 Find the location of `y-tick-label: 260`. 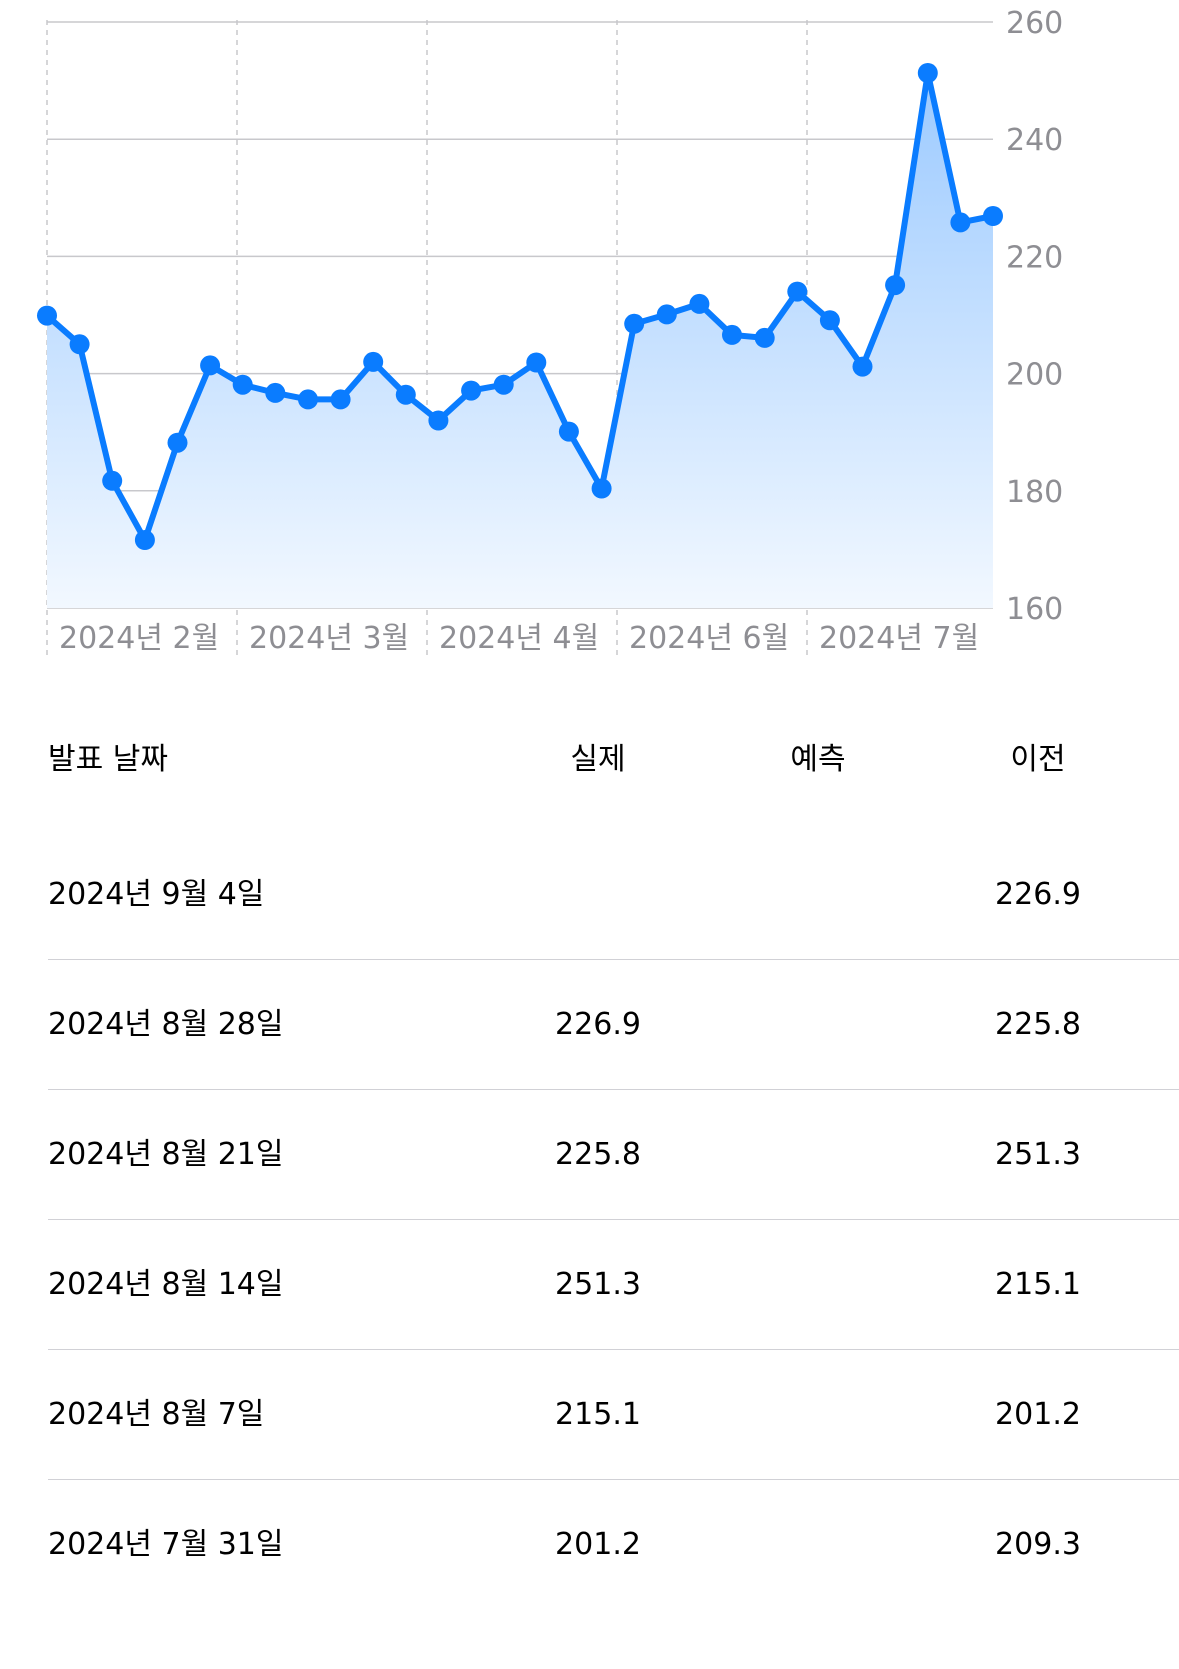

y-tick-label: 260 is located at coordinates (1034, 23).